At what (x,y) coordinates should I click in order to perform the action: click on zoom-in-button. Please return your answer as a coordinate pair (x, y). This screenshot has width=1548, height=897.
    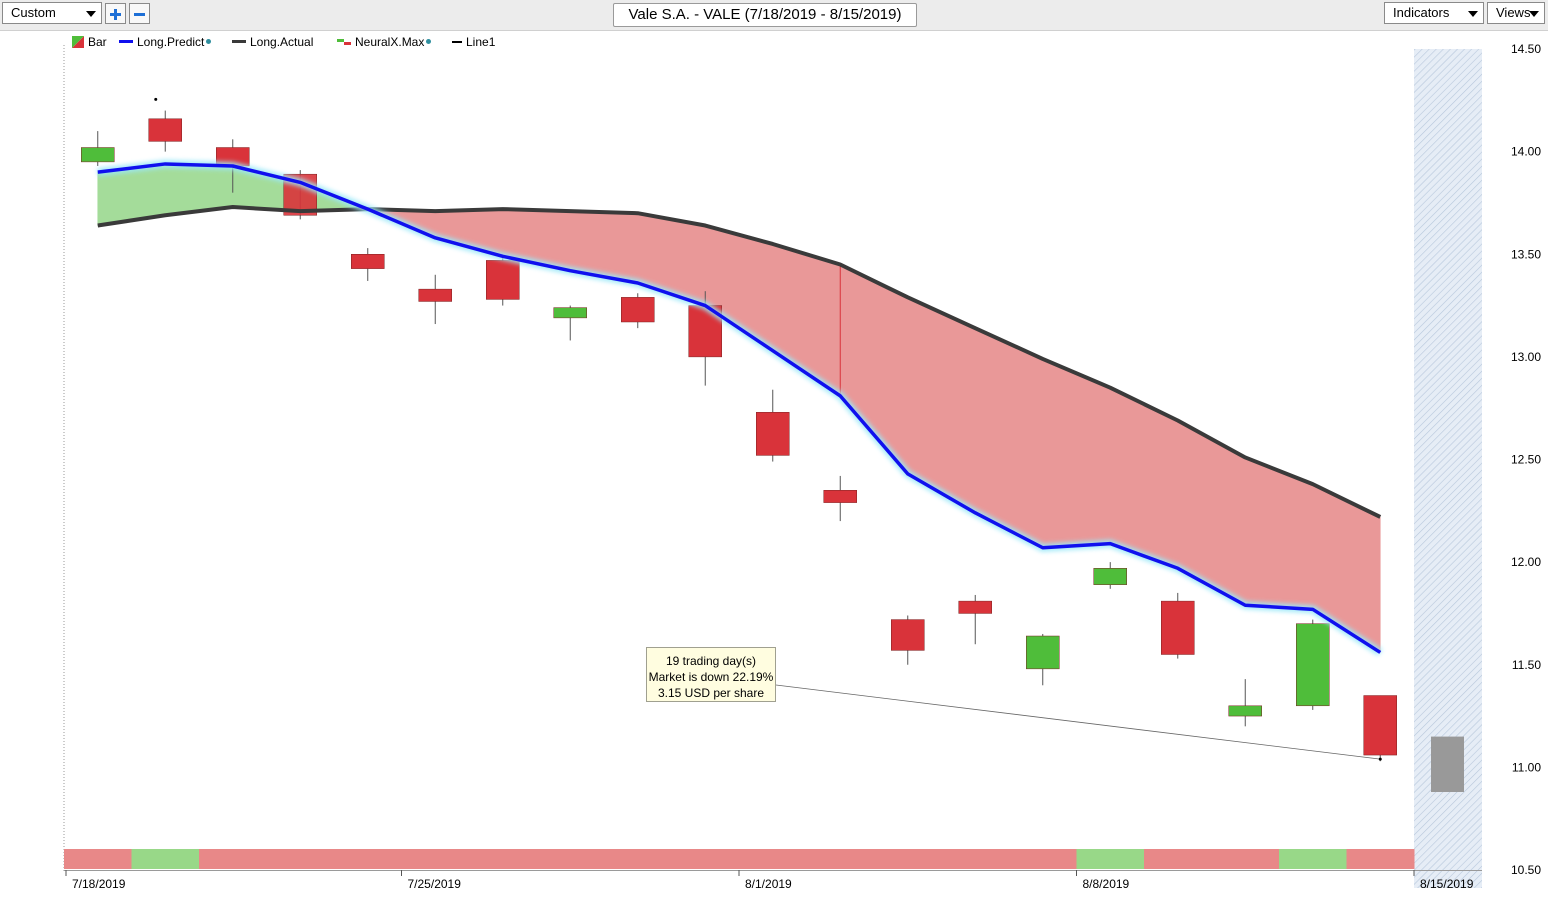
    Looking at the image, I should click on (115, 13).